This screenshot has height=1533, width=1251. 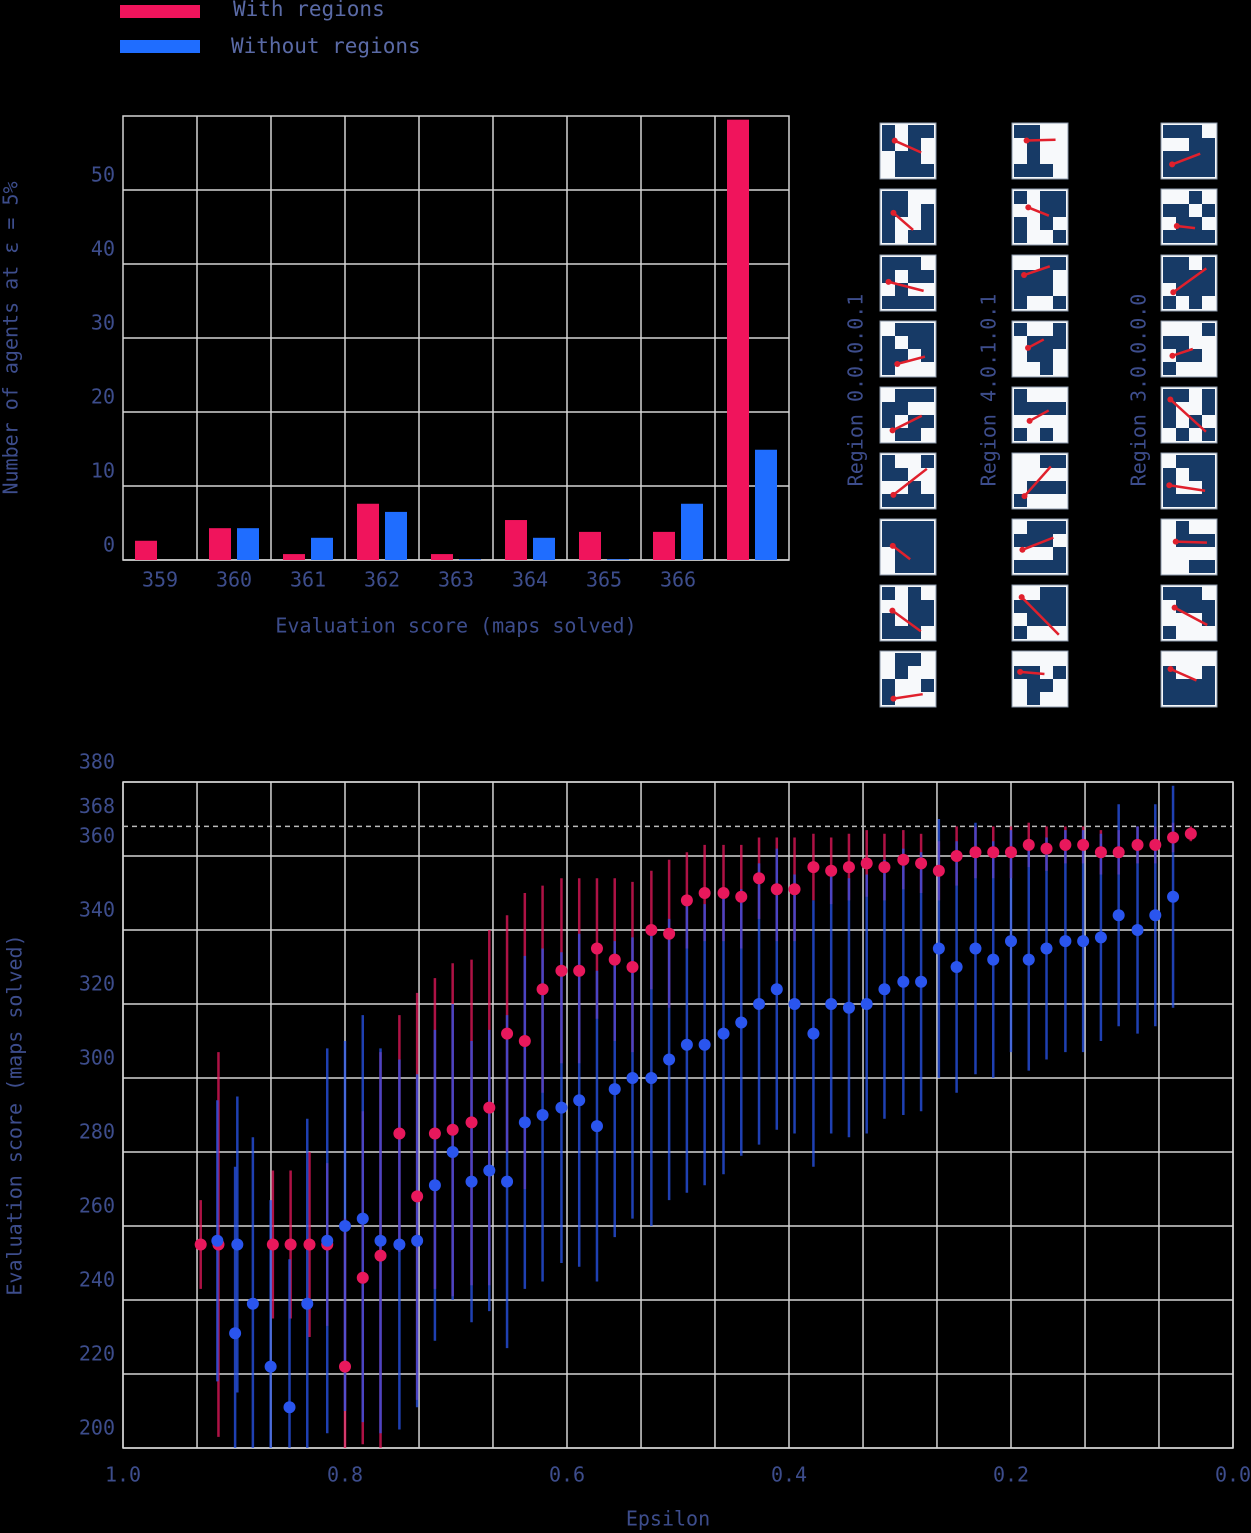 What do you see at coordinates (345, 1475) in the screenshot?
I see `x-tick-label: 0.8` at bounding box center [345, 1475].